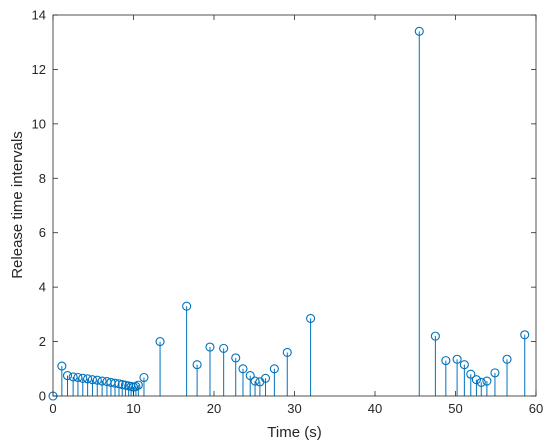 Image resolution: width=550 pixels, height=444 pixels. Describe the element at coordinates (42, 341) in the screenshot. I see `y-tick-label: 2` at that location.